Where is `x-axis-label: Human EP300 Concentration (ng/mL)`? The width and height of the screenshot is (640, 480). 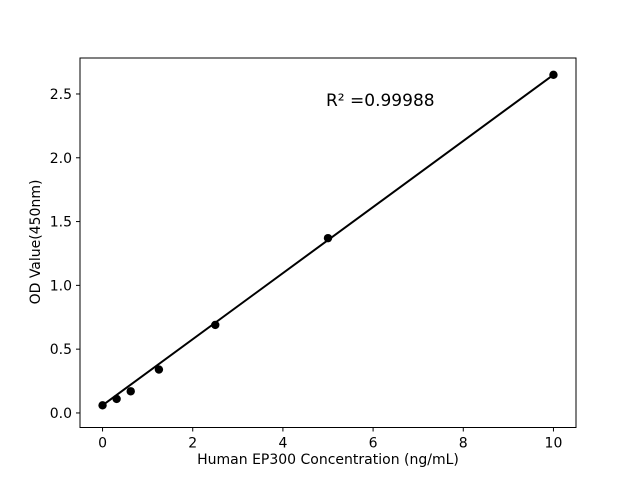
x-axis-label: Human EP300 Concentration (ng/mL) is located at coordinates (328, 460).